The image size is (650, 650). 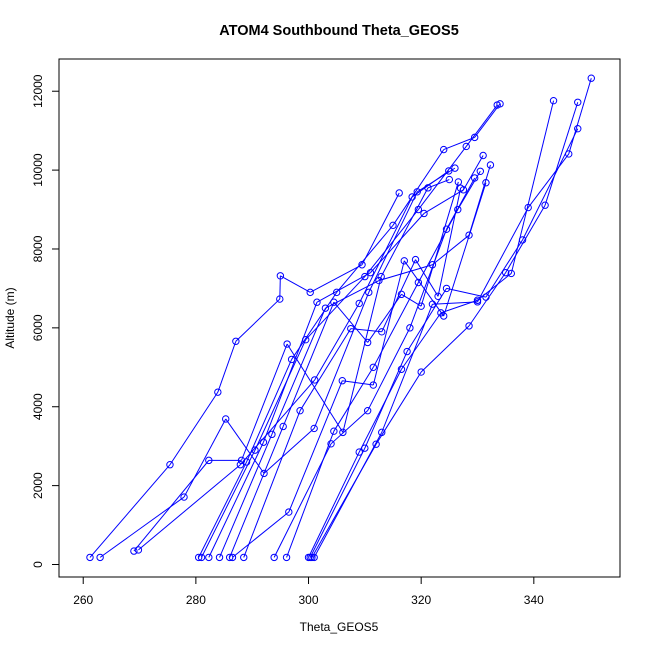 I want to click on x-tick-label: 260, so click(x=83, y=600).